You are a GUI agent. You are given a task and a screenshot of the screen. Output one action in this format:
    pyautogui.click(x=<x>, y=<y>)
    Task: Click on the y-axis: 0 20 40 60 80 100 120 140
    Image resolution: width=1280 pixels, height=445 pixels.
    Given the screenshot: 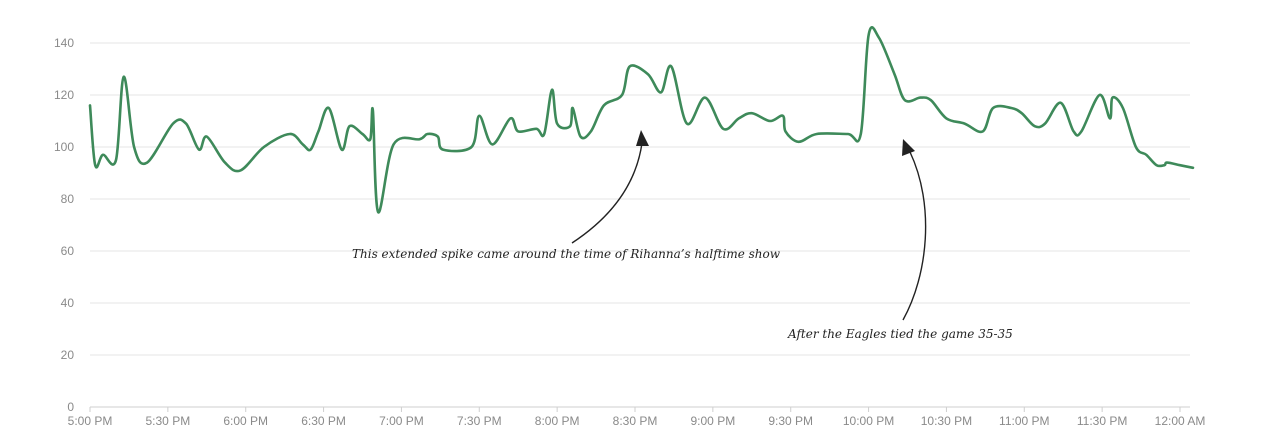 What is the action you would take?
    pyautogui.click(x=64, y=225)
    